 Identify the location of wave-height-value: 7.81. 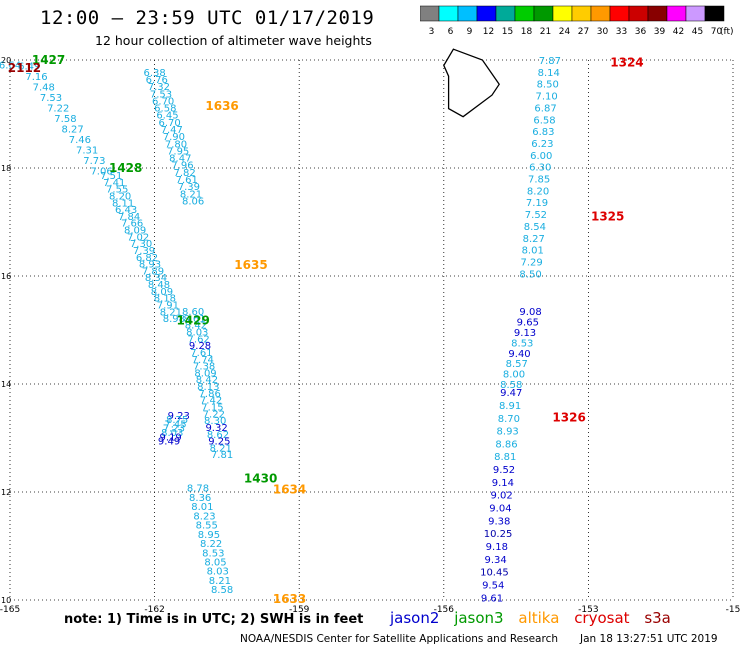
(222, 455).